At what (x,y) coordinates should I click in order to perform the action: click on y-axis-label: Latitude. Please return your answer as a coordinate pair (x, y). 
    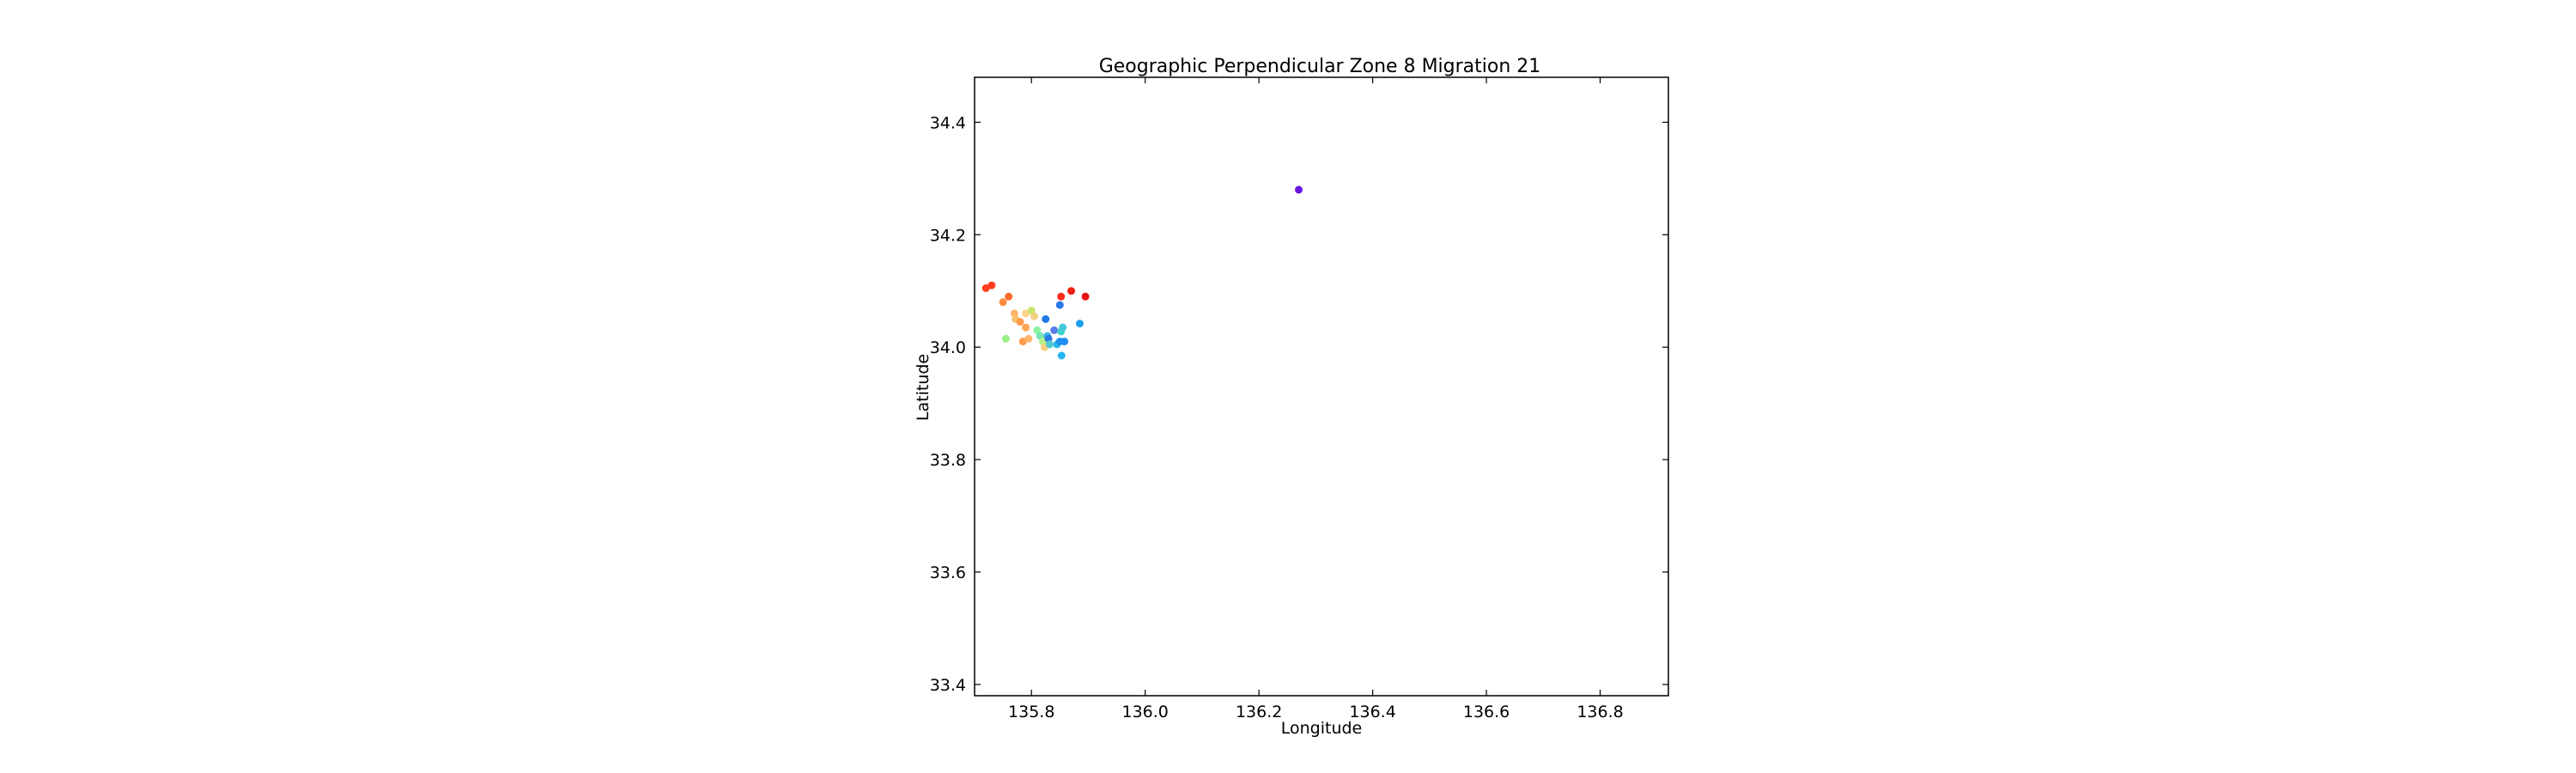
    Looking at the image, I should click on (924, 387).